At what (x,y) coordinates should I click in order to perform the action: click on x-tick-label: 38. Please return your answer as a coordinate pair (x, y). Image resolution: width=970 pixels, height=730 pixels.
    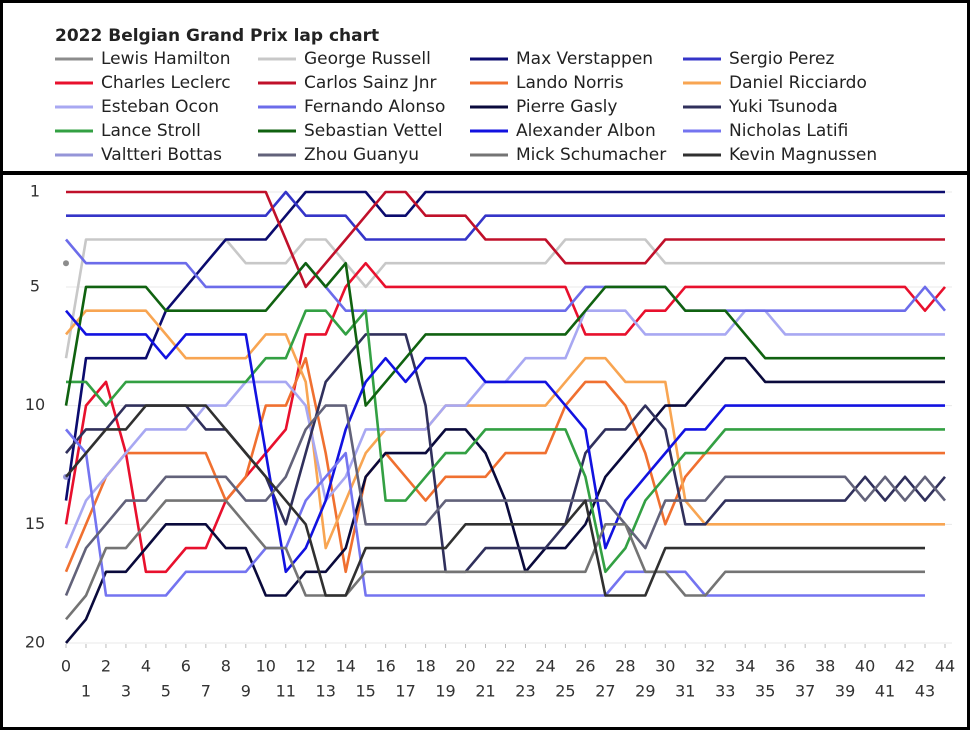
    Looking at the image, I should click on (825, 666).